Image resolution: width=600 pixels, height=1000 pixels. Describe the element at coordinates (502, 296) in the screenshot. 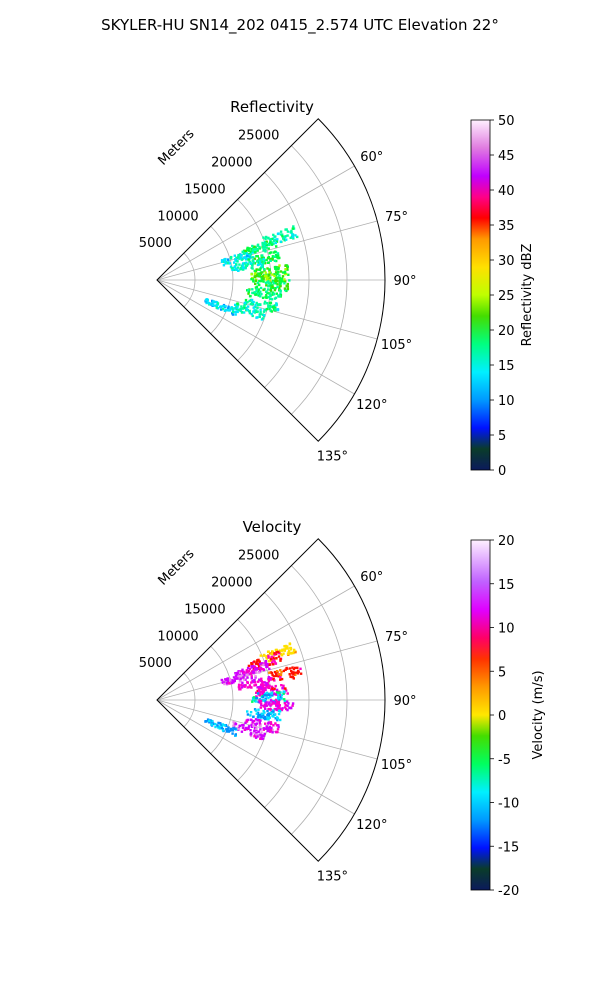

I see `reflectivity-colorbar: 0 5 10 15 20 25 30 35 40 45 50 Reflectivity dBZ` at that location.